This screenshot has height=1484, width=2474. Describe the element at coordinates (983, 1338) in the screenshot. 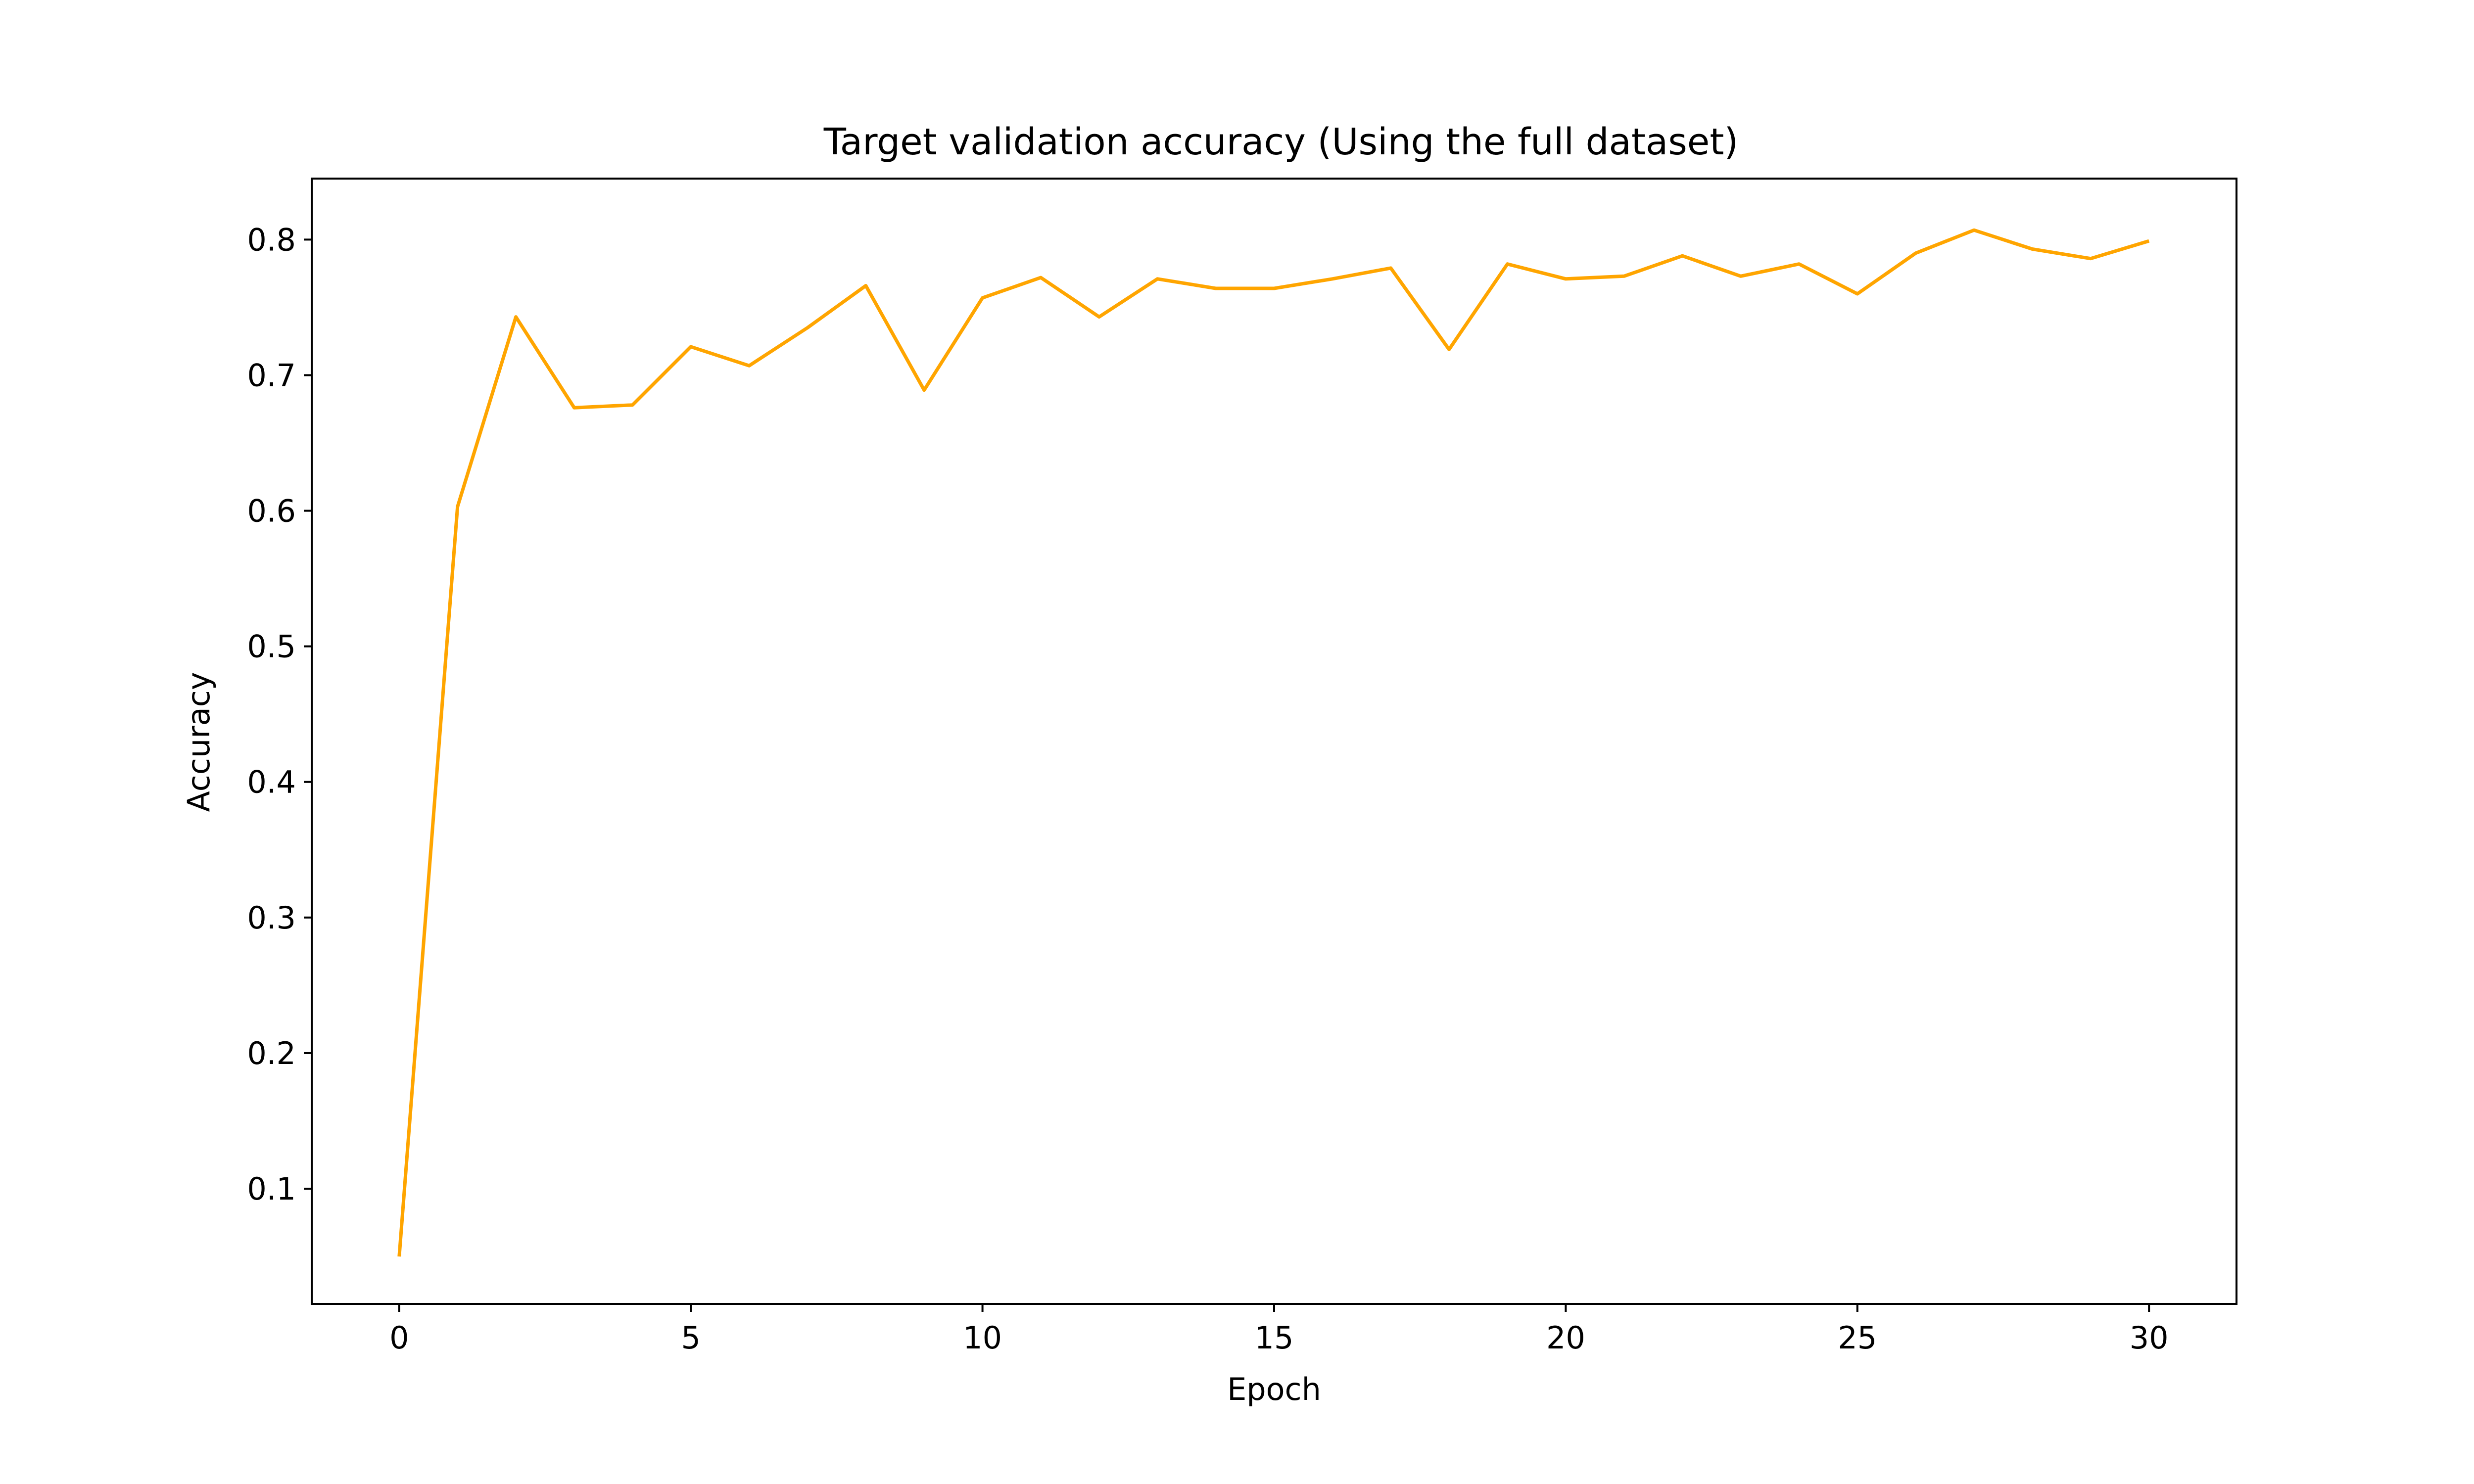

I see `x-tick-label: 10` at that location.